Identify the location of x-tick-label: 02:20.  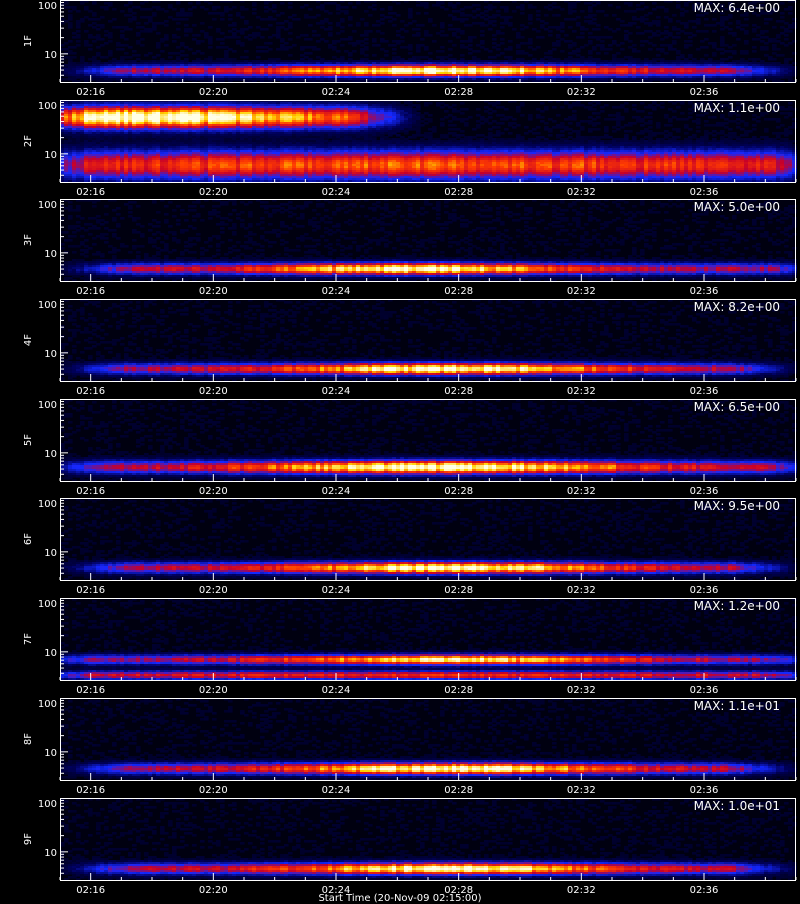
(213, 92).